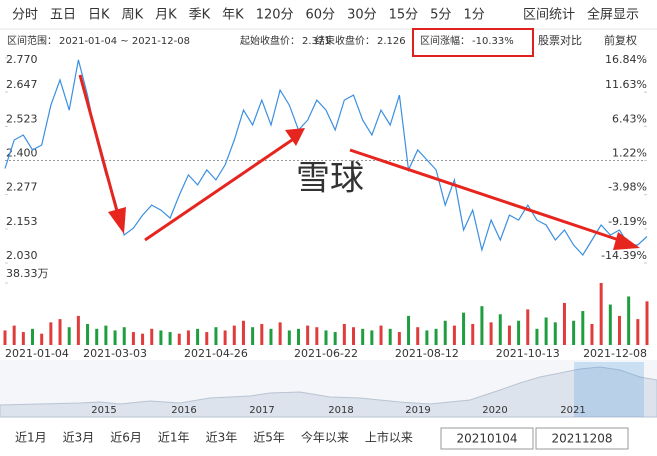  I want to click on period-tab: 15分, so click(404, 15).